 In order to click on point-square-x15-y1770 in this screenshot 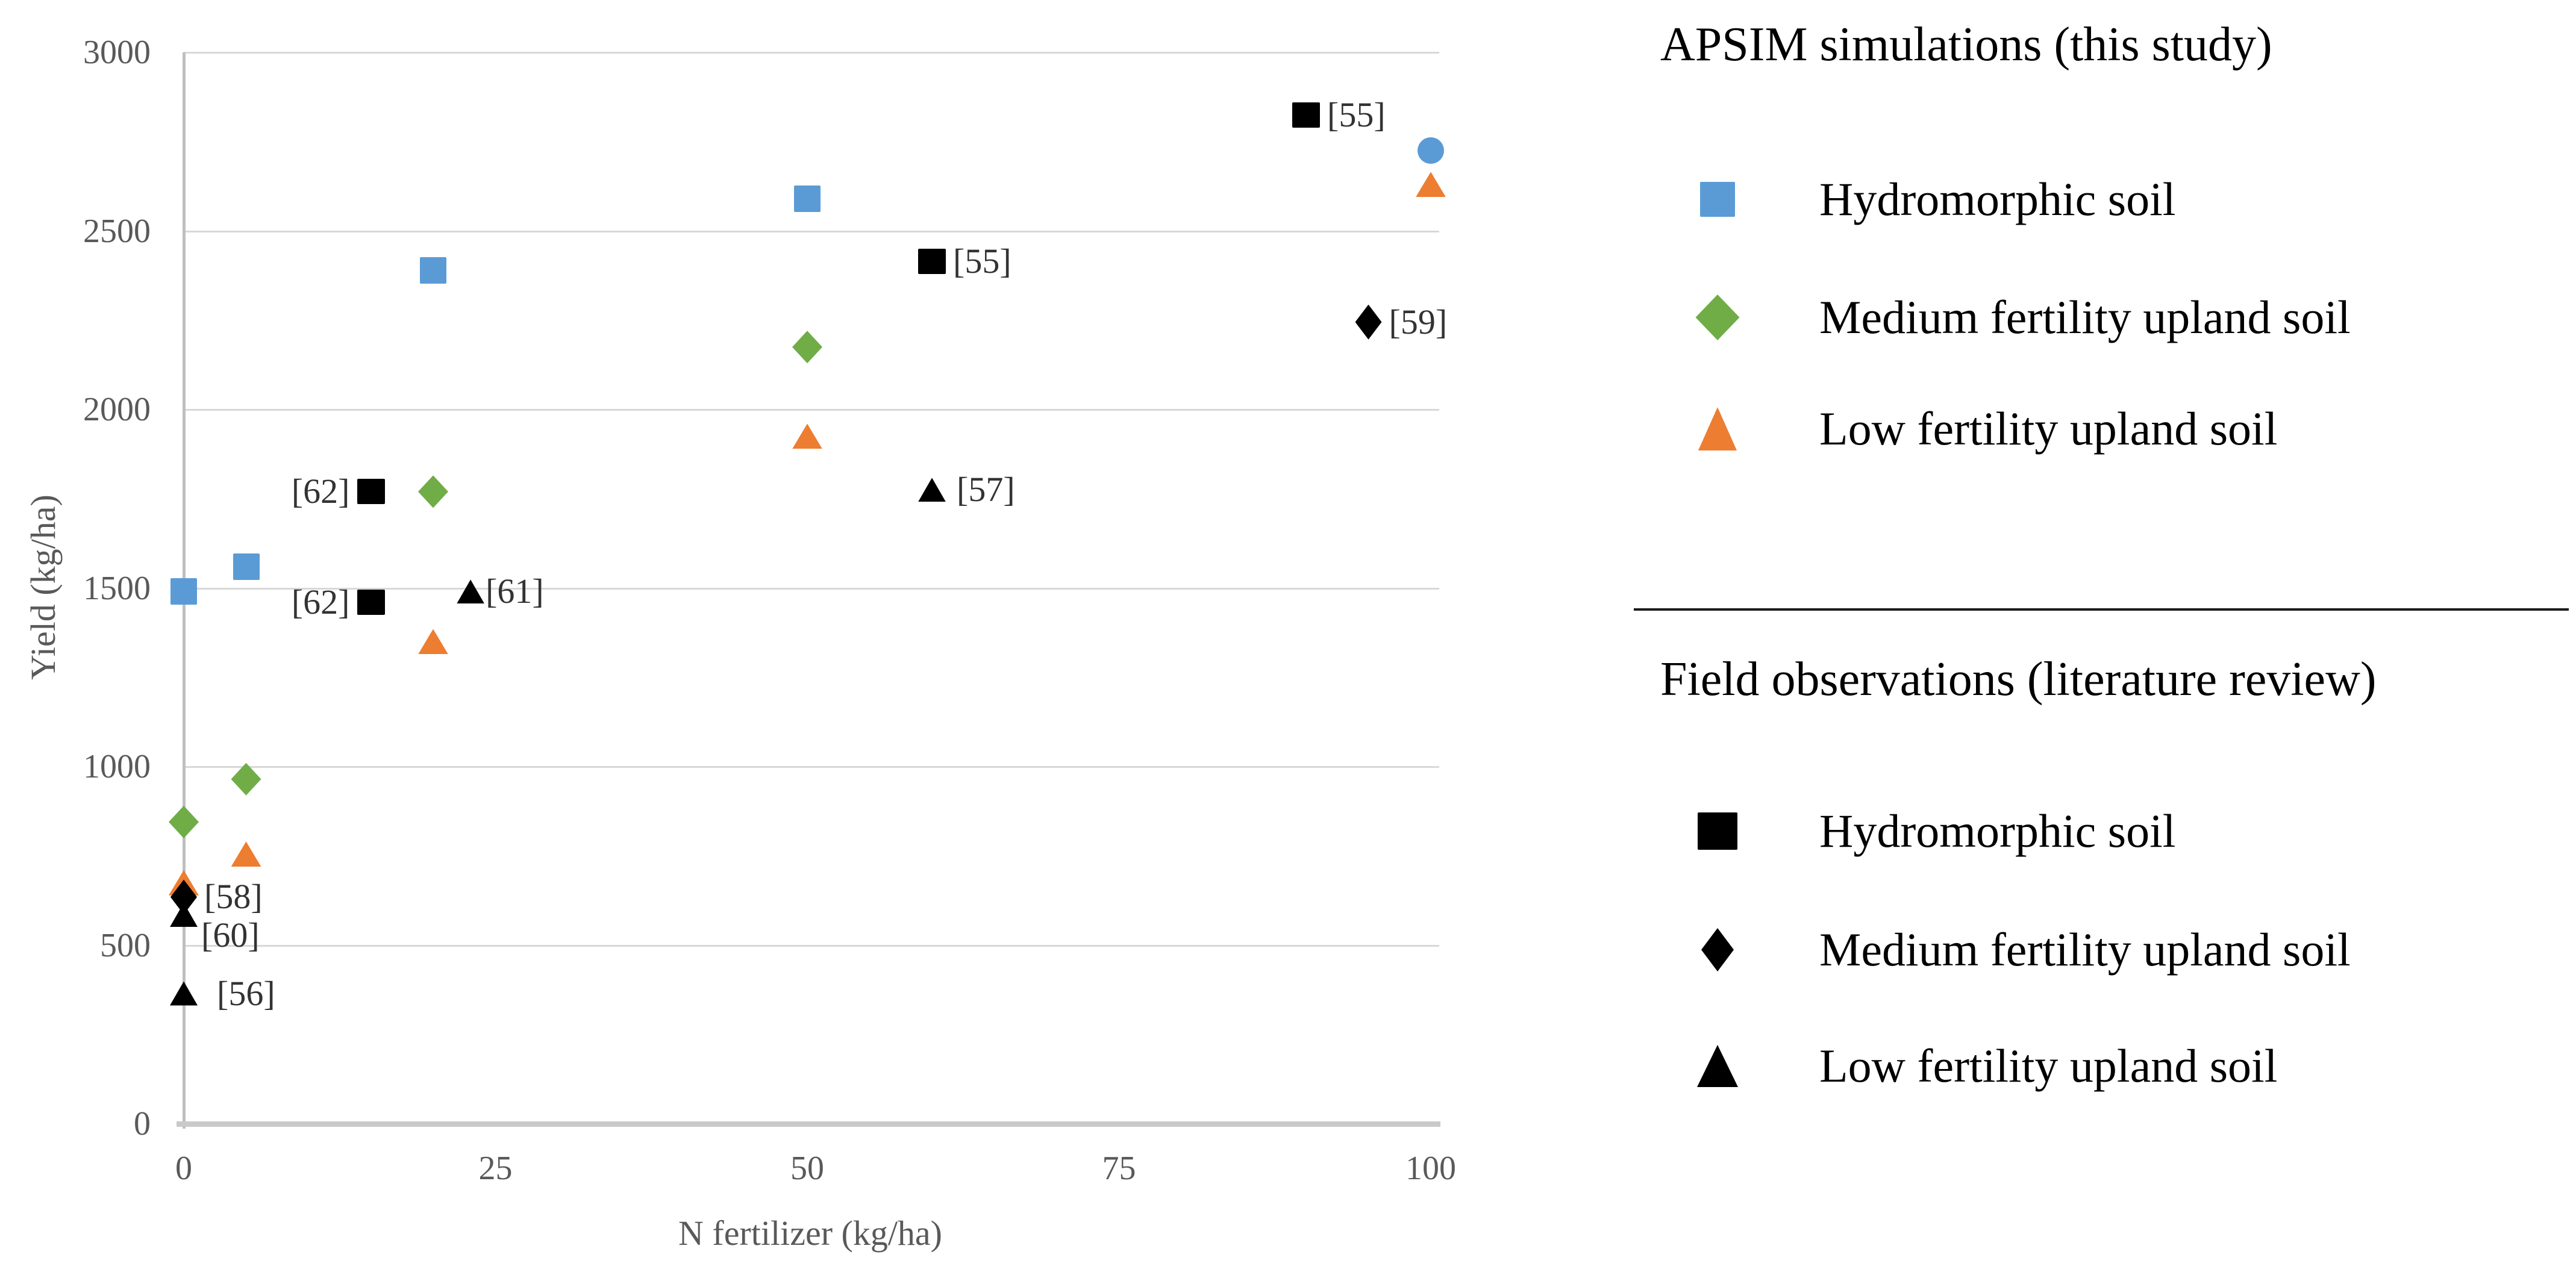, I will do `click(371, 492)`.